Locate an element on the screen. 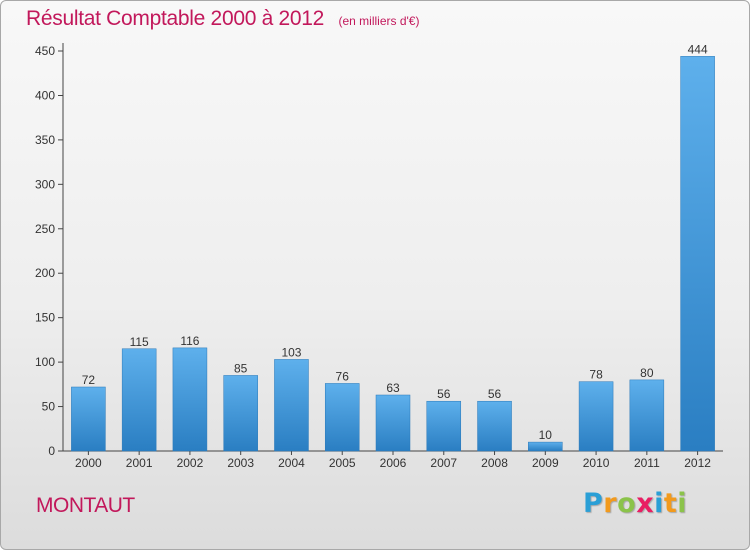 This screenshot has width=750, height=550. x-tick-label: 2008 is located at coordinates (494, 463).